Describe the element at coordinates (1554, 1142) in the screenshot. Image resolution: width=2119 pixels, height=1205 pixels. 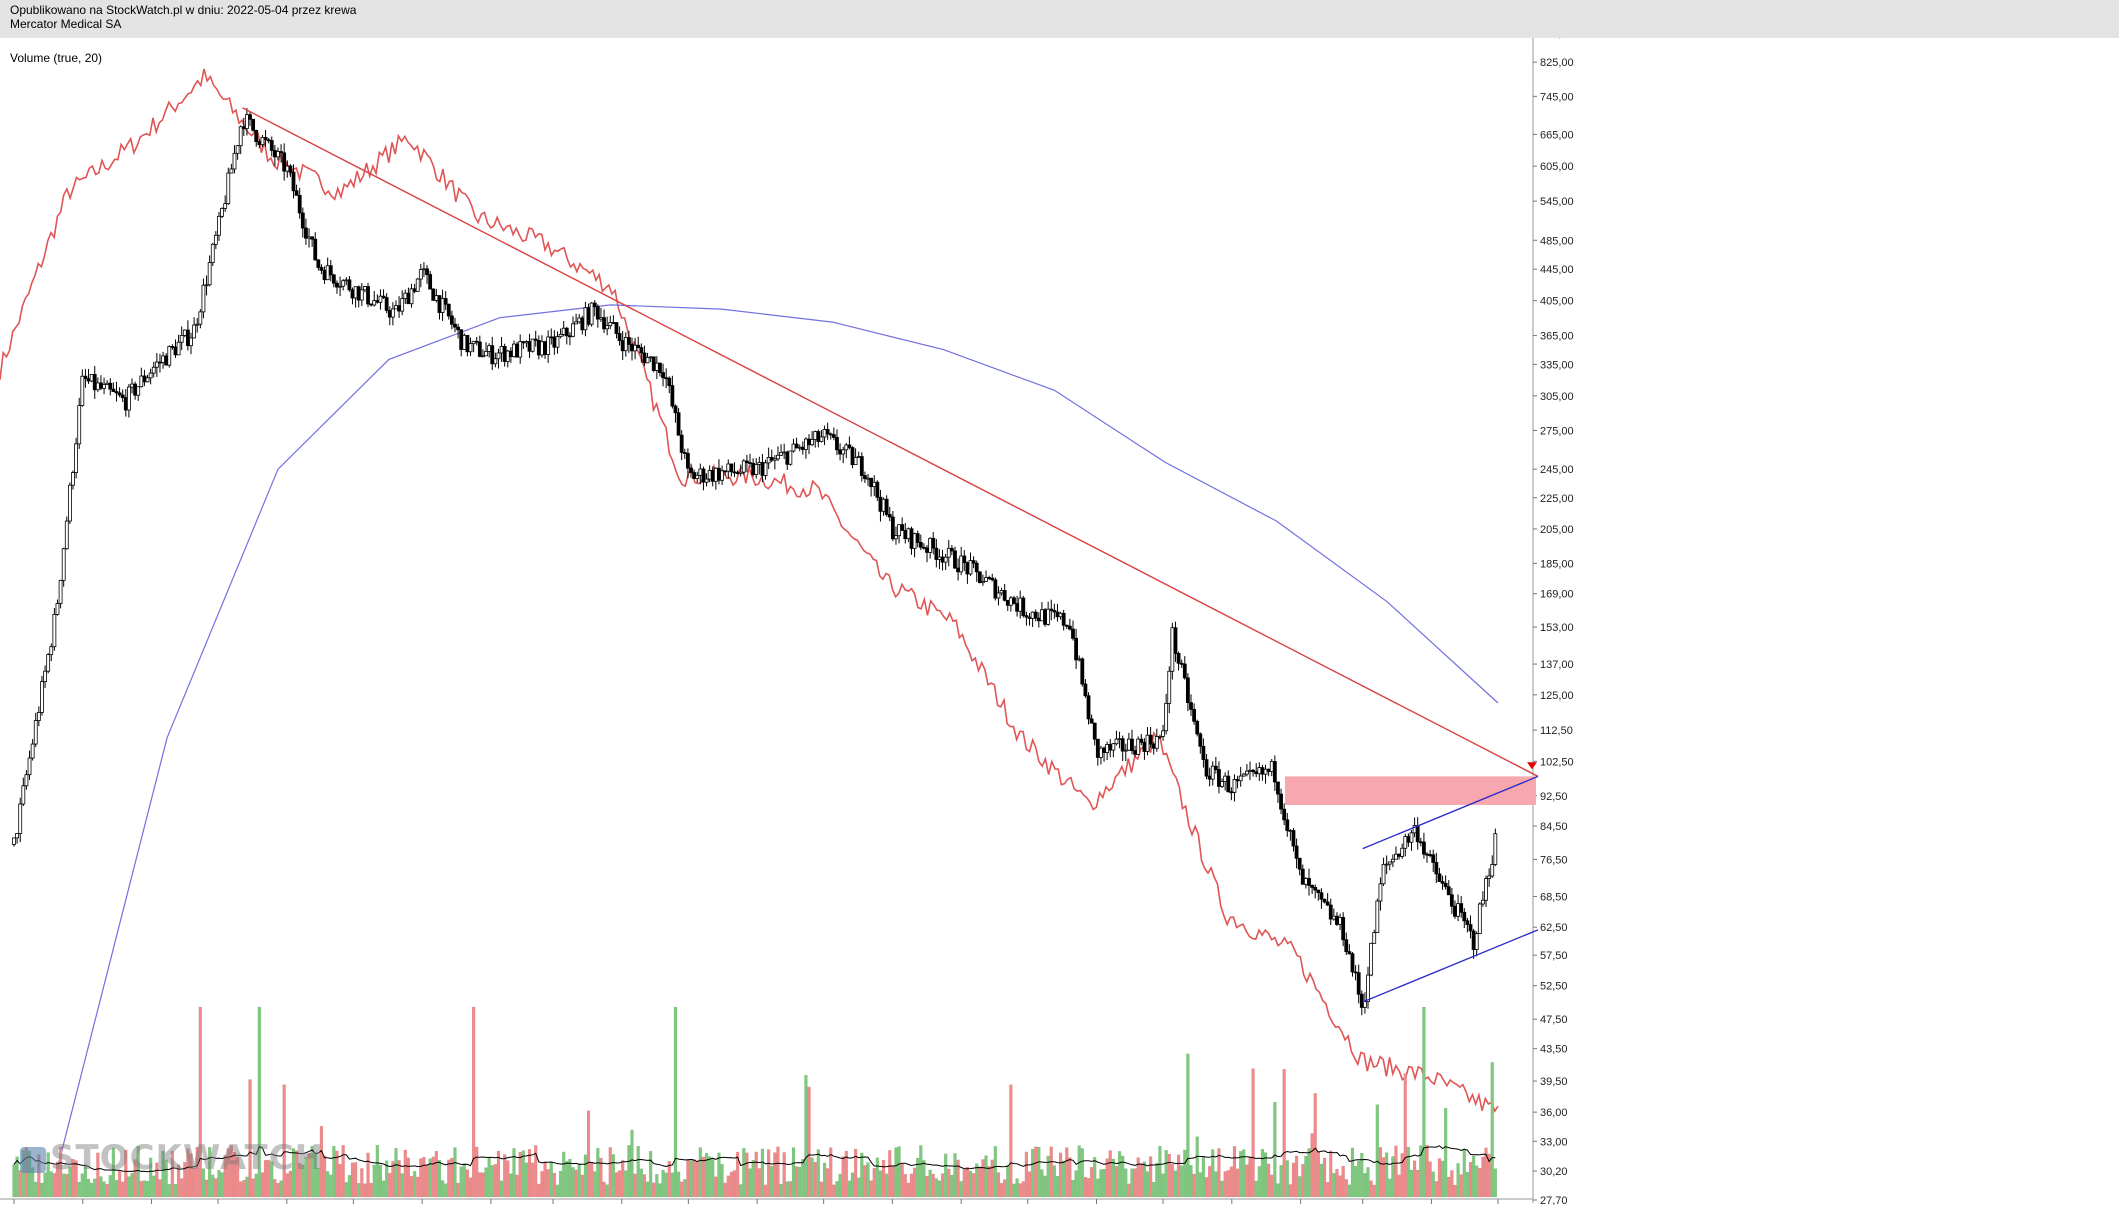
I see `y-tick-label: 33,00` at that location.